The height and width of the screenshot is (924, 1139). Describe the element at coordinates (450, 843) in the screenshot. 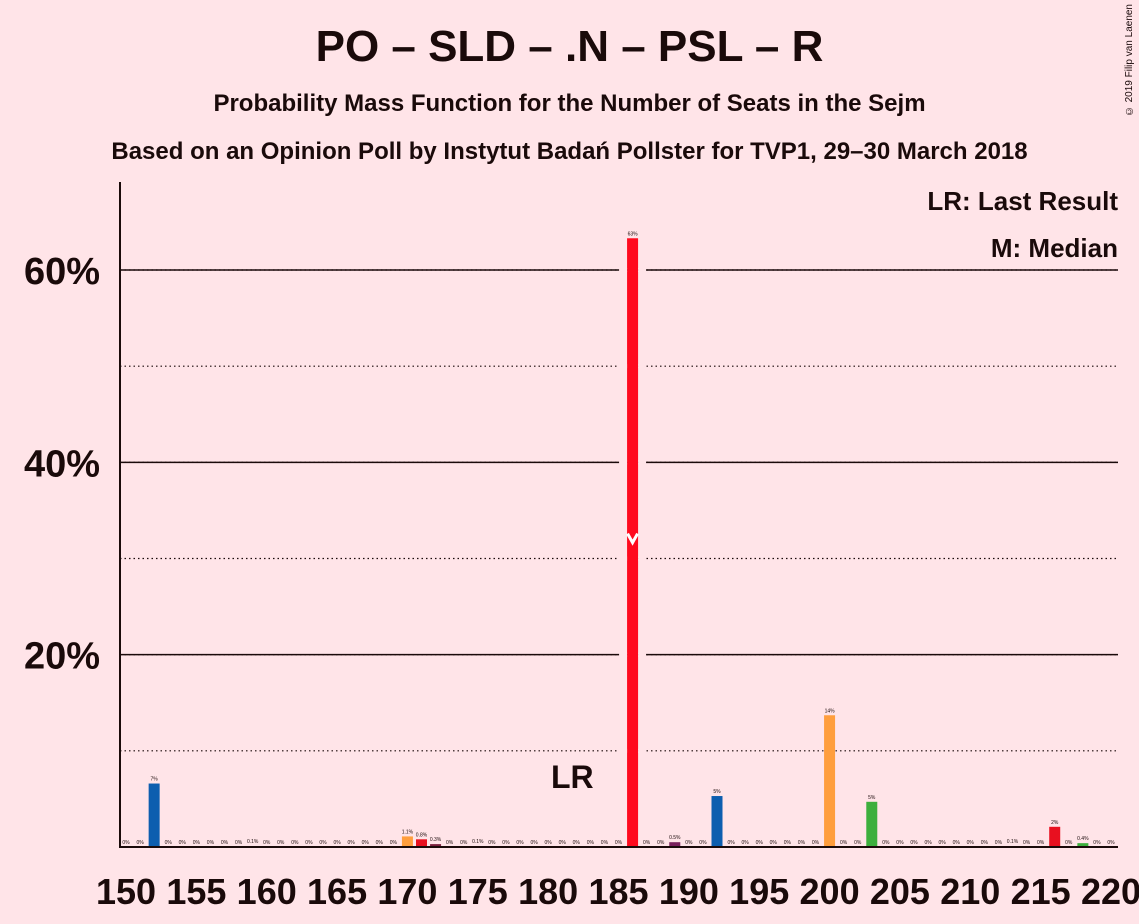

I see `bar-label-seat-173: 0%` at that location.